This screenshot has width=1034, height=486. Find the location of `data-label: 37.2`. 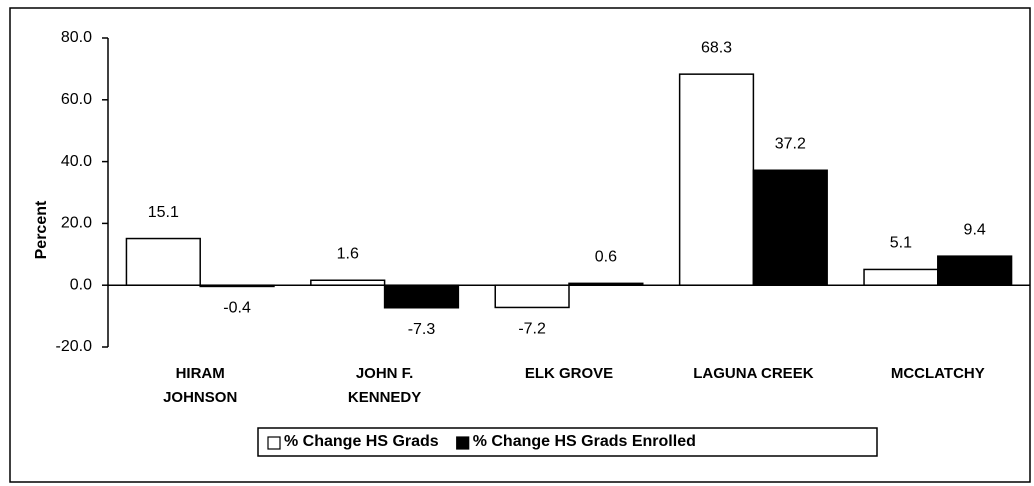

data-label: 37.2 is located at coordinates (790, 143).